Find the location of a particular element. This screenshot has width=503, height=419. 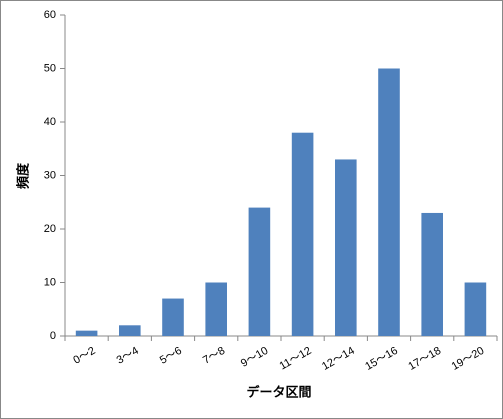

y-tick-label: 10 is located at coordinates (50, 282).